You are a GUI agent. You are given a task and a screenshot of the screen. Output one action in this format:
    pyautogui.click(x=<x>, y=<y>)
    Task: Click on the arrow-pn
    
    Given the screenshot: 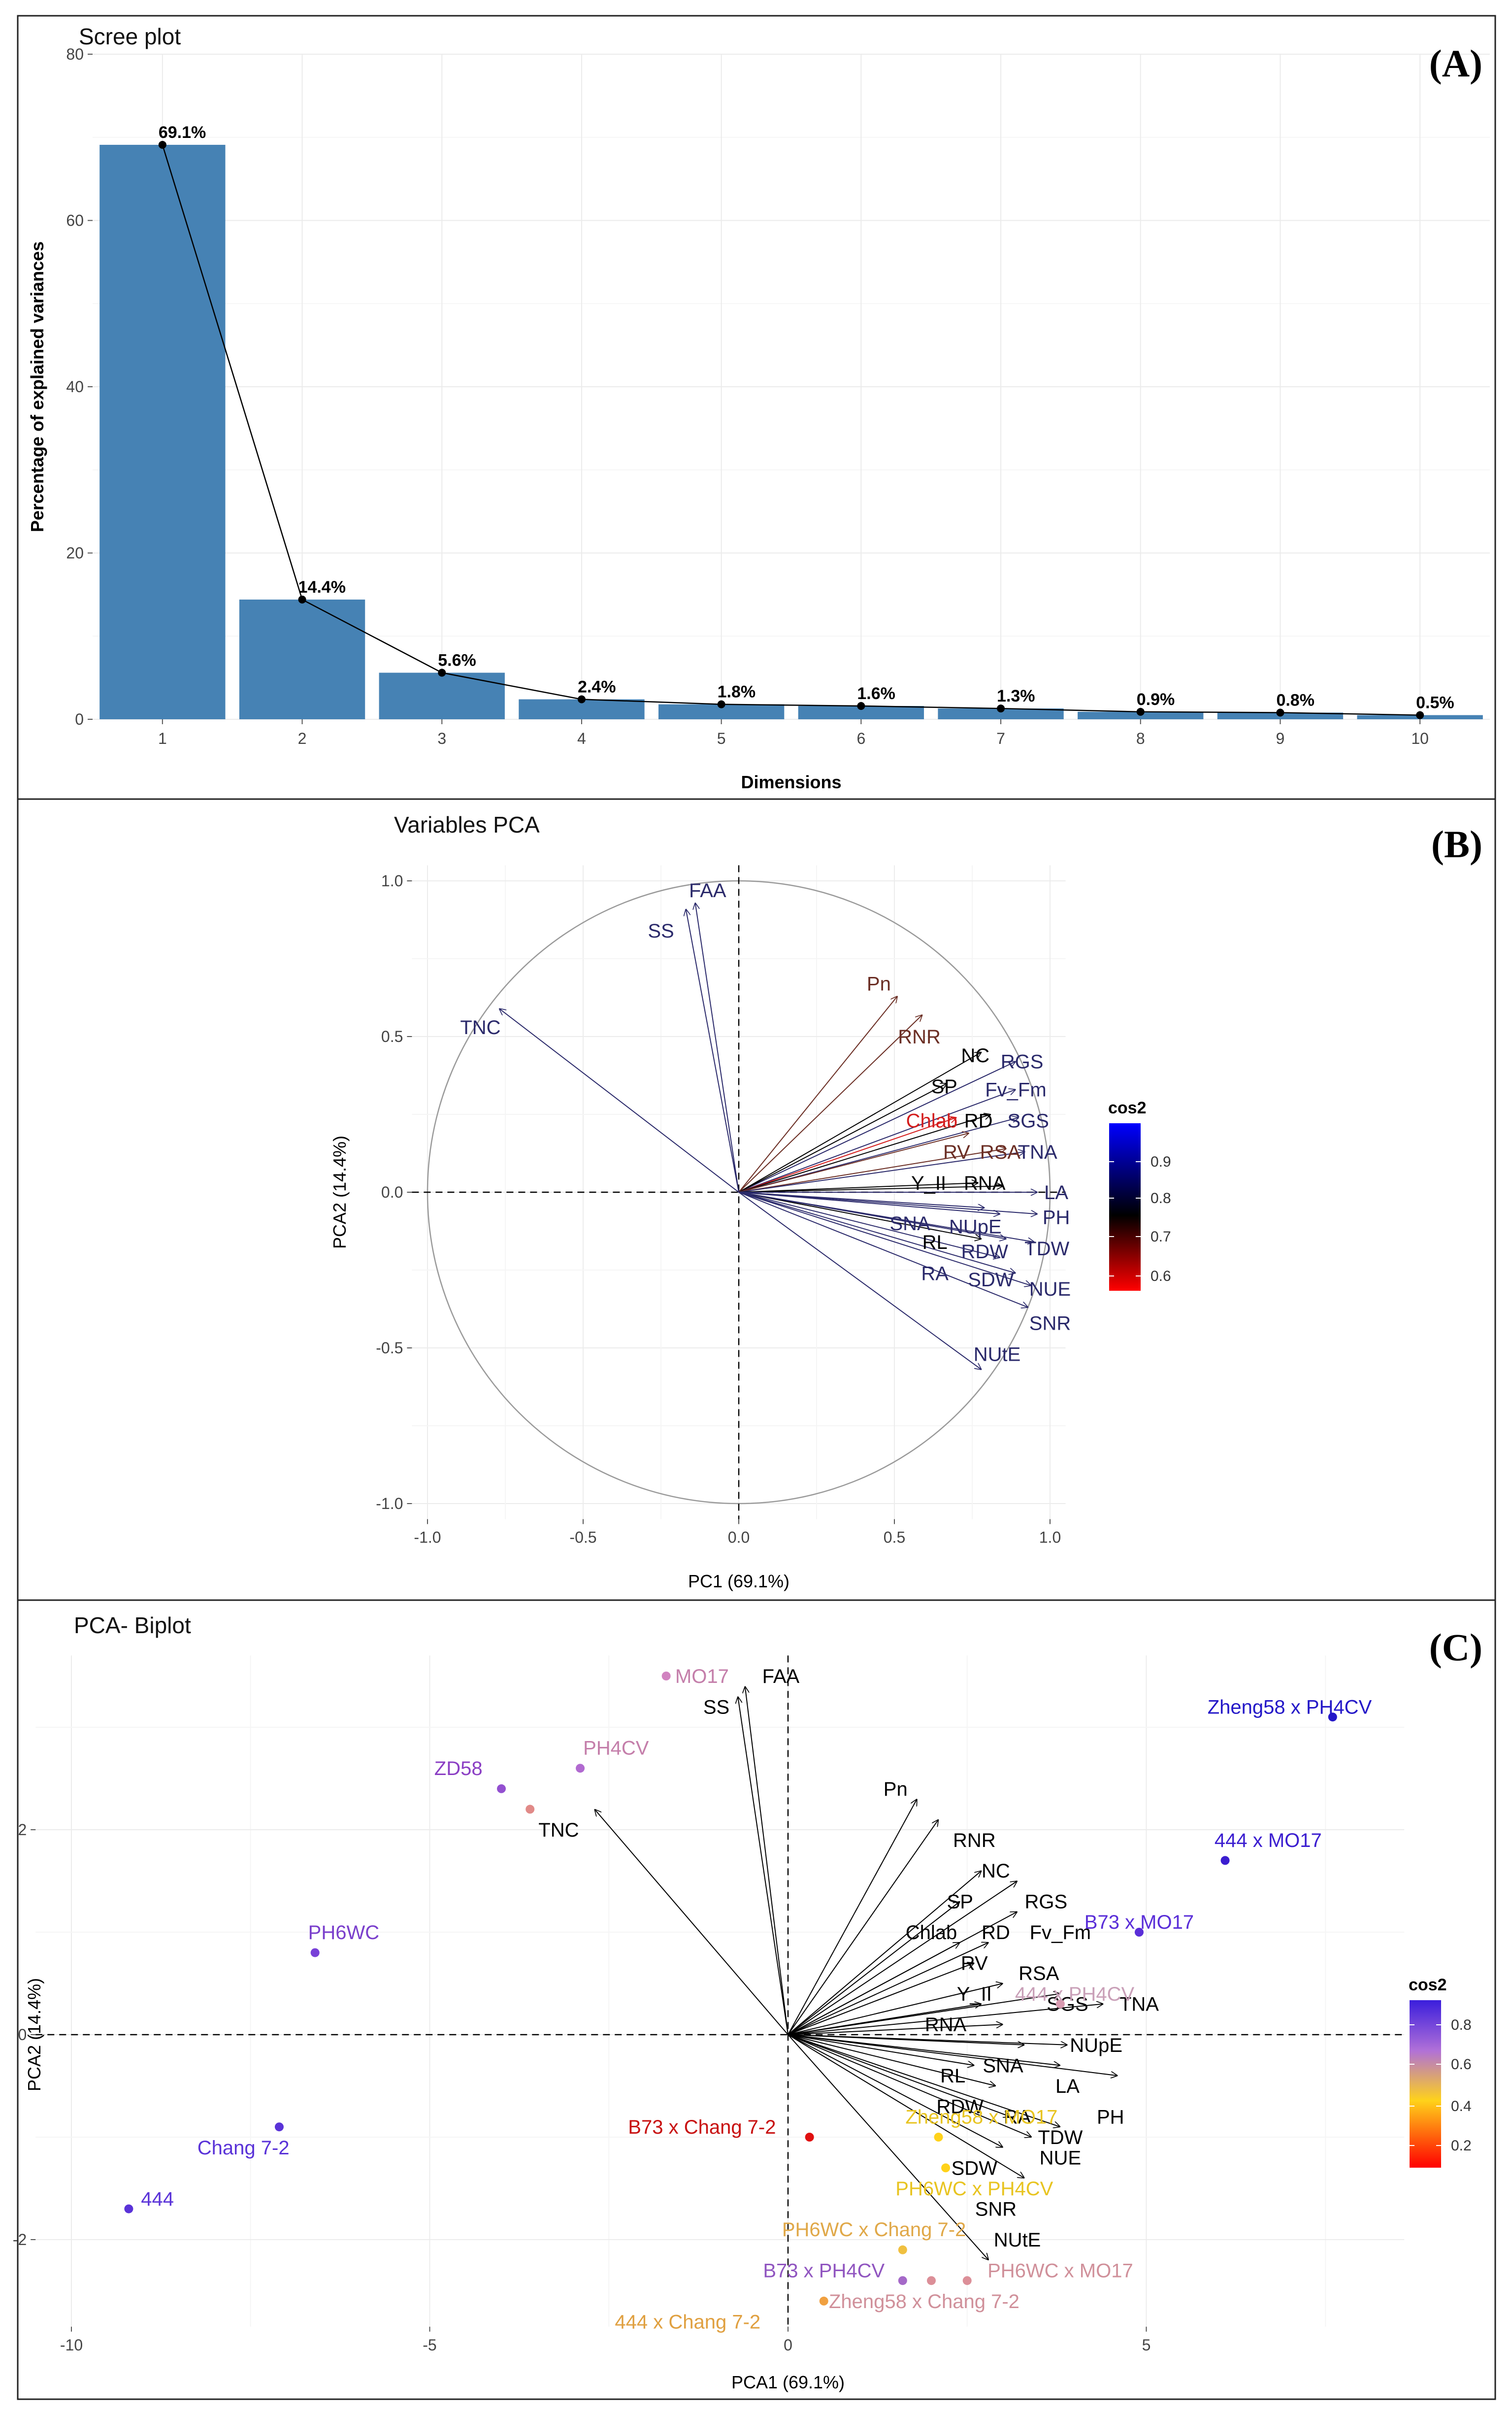 What is the action you would take?
    pyautogui.click(x=817, y=1094)
    